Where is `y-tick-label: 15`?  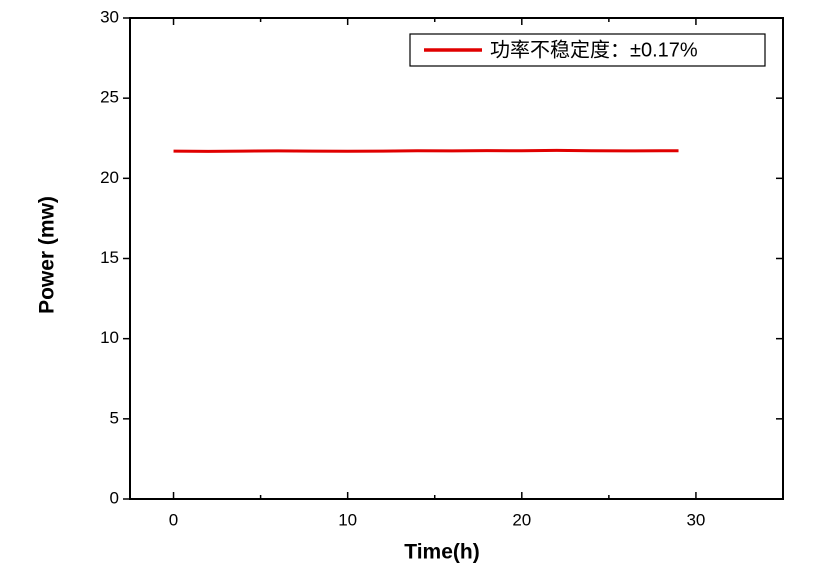 y-tick-label: 15 is located at coordinates (109, 257).